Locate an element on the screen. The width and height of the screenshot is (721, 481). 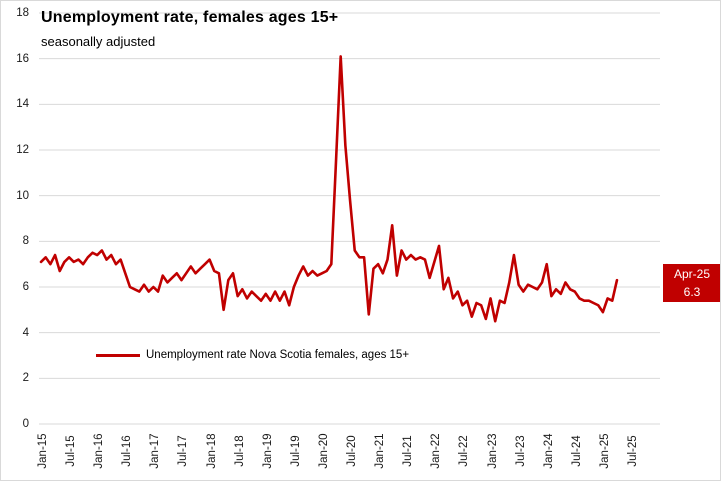
x-axis-tick-label: Jul-25 is located at coordinates (633, 451).